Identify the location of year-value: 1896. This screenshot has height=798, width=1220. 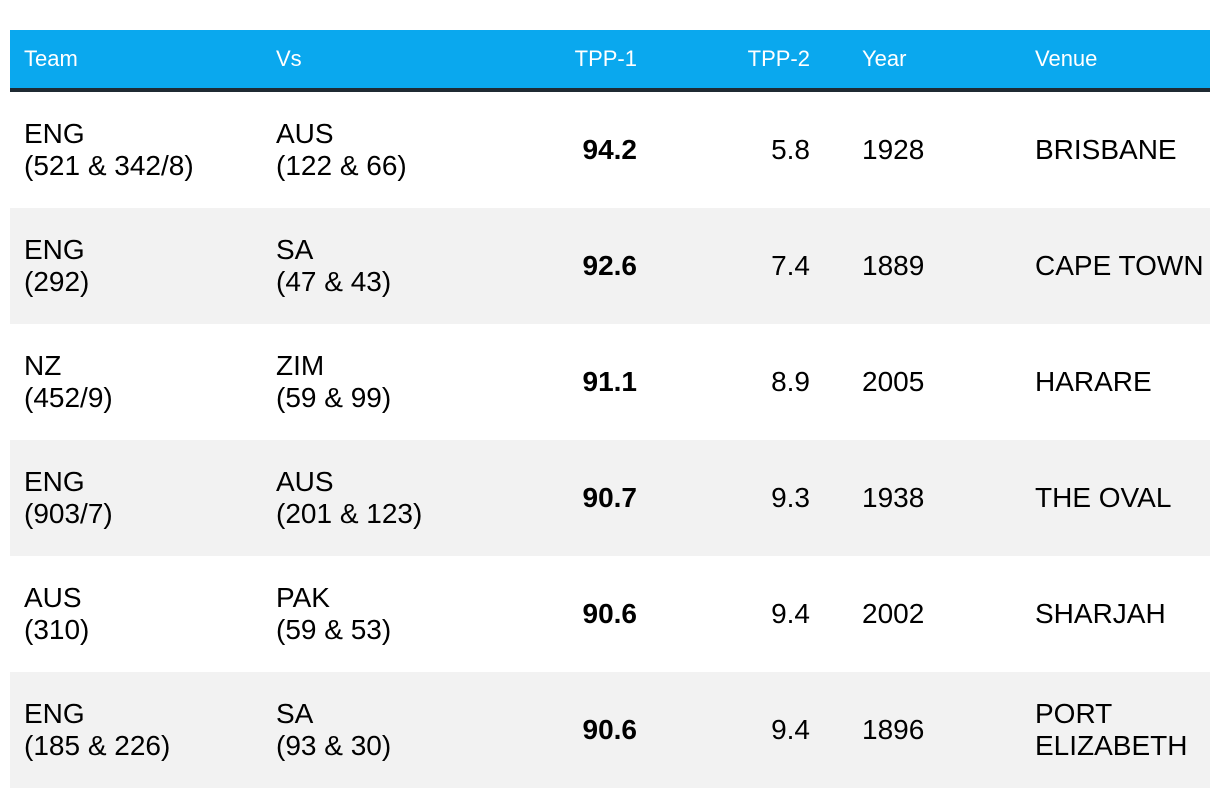
(893, 729).